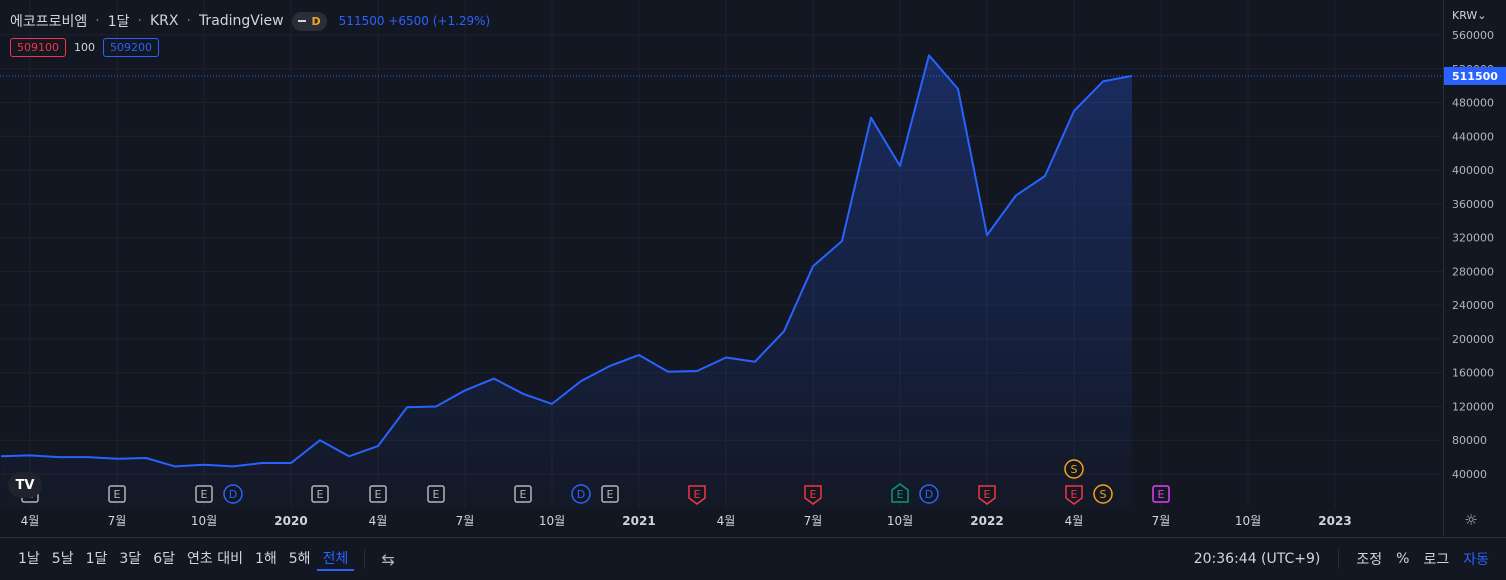 Image resolution: width=1506 pixels, height=580 pixels. Describe the element at coordinates (1469, 15) in the screenshot. I see `currency-selector: KRW⌄` at that location.